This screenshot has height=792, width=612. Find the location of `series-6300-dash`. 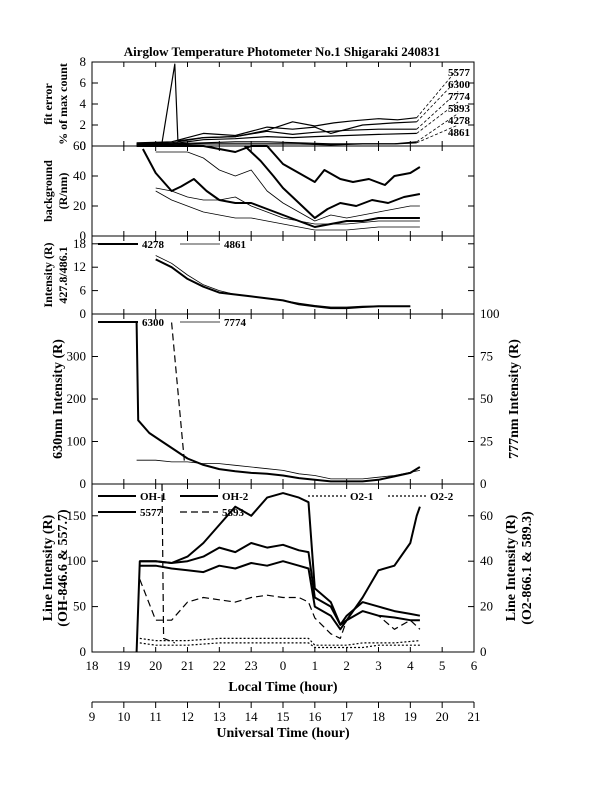

series-6300-dash is located at coordinates (178, 391).